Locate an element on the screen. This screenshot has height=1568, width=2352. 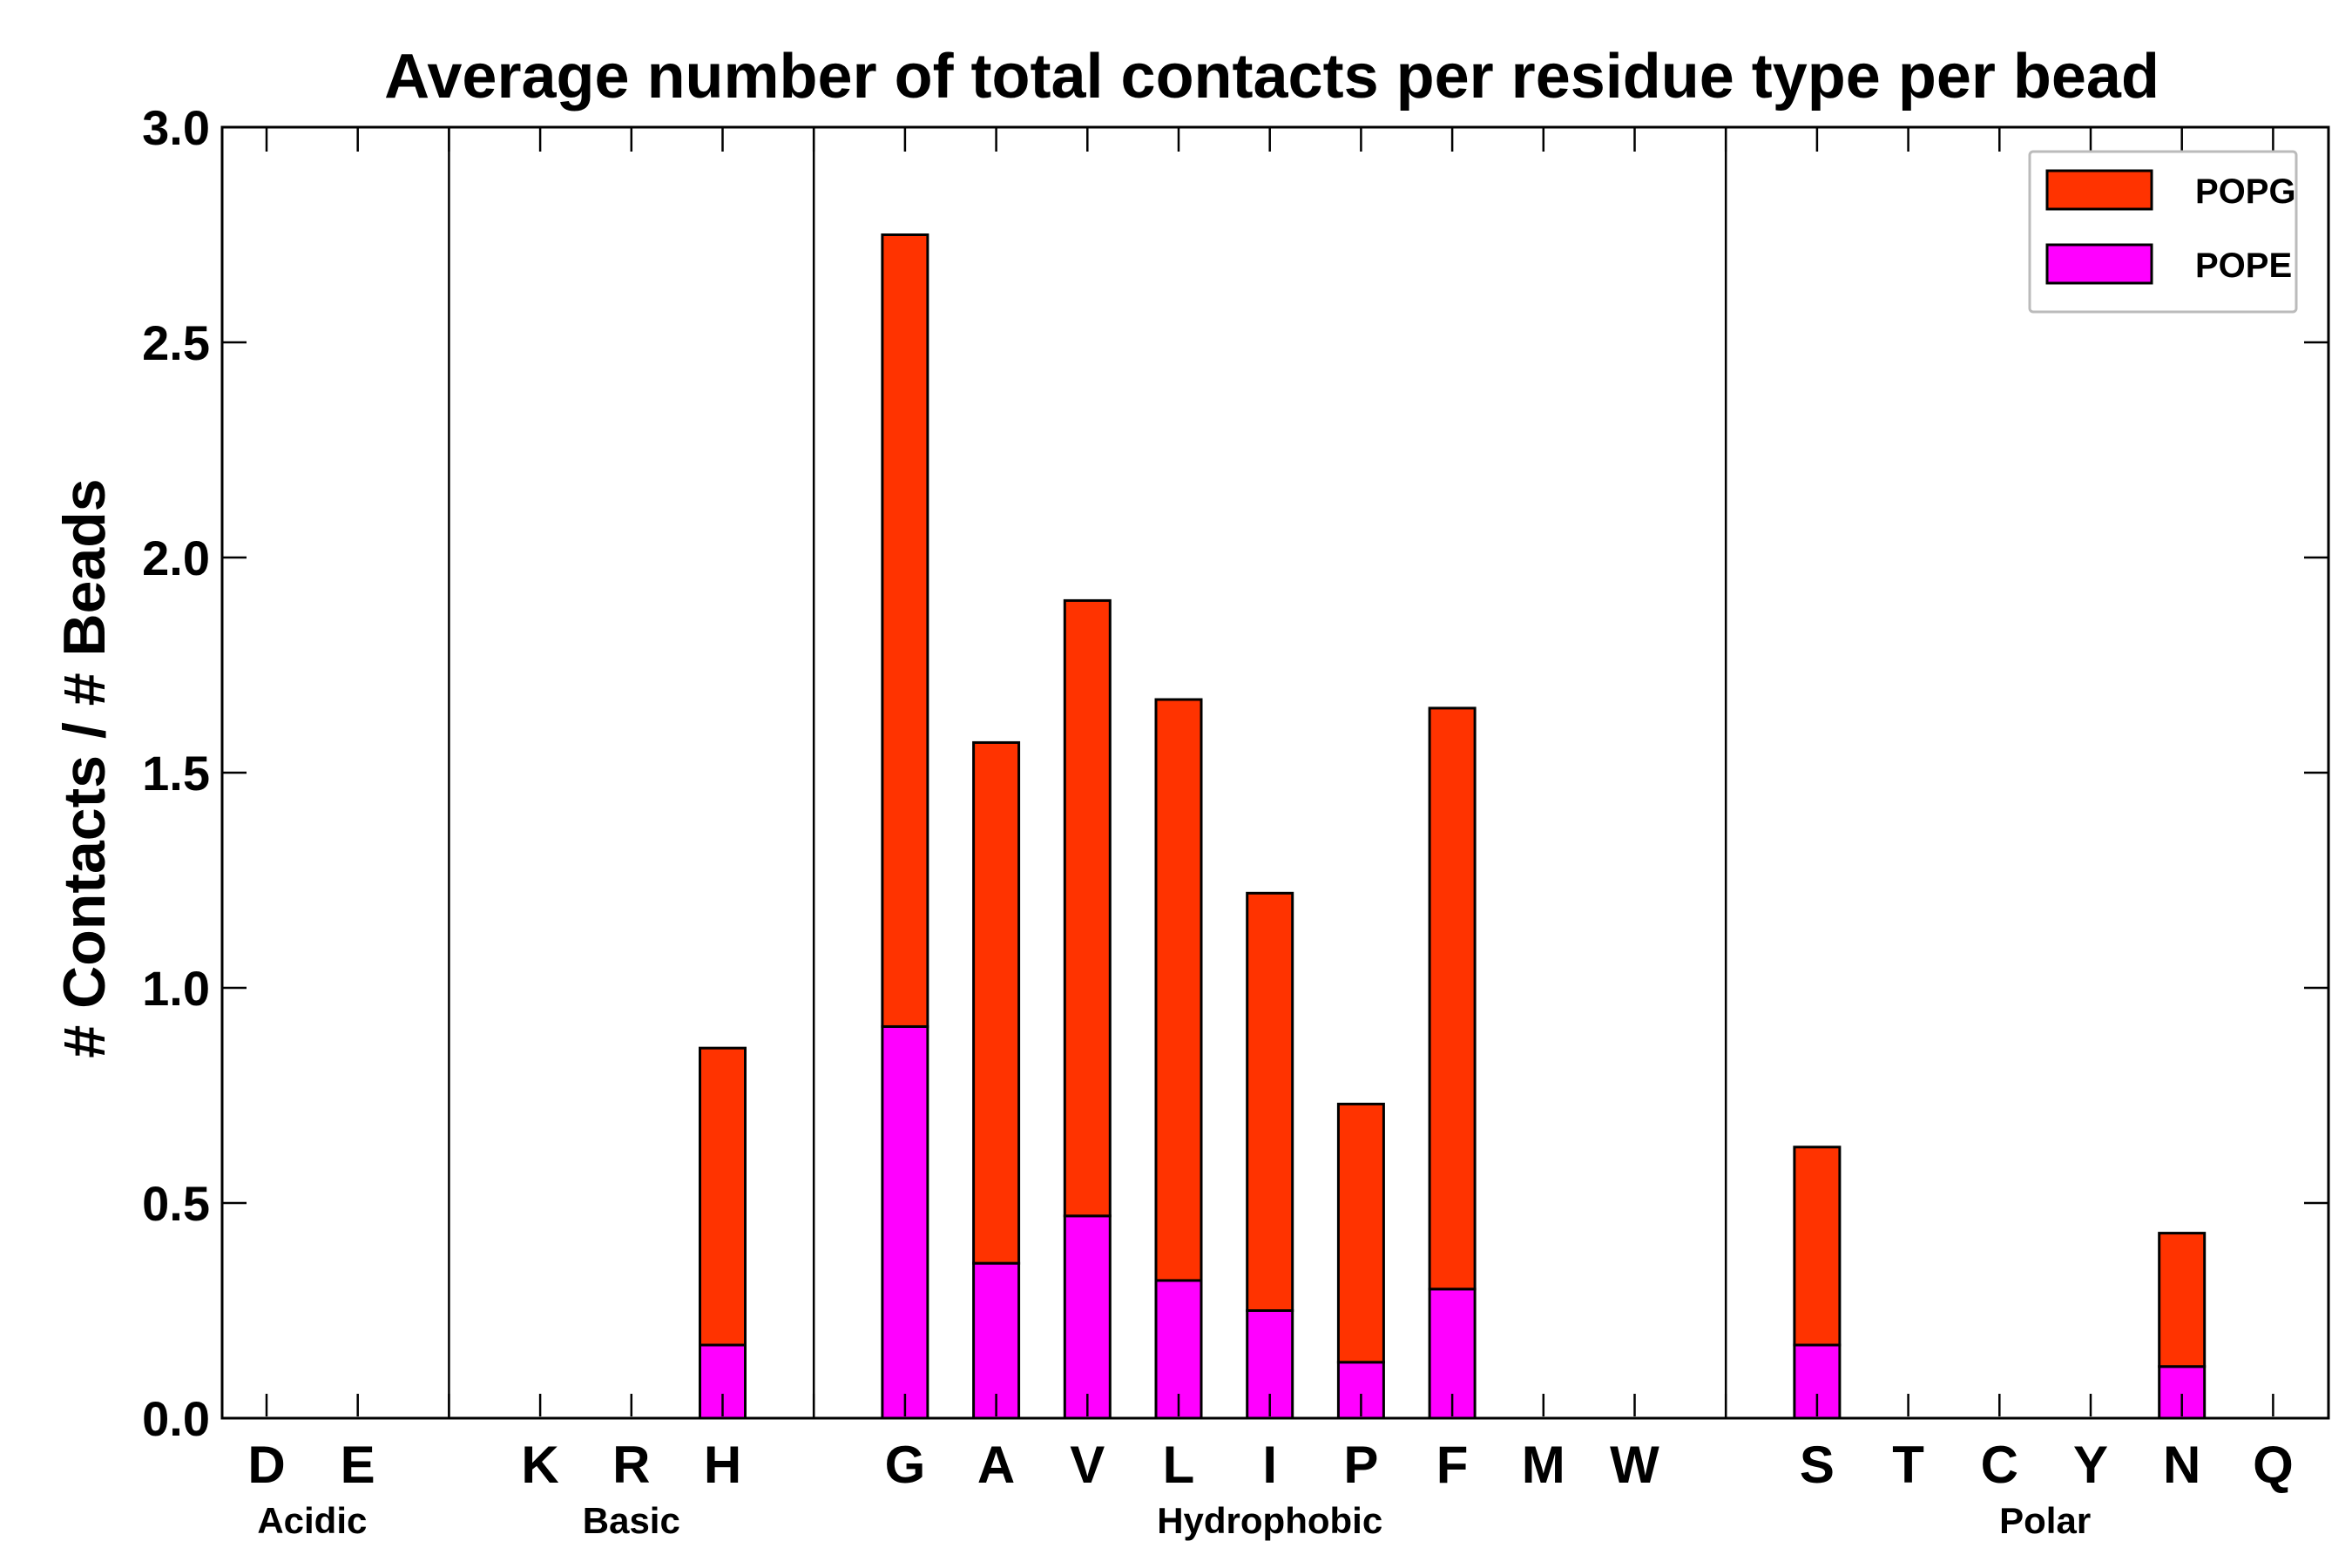
y-tick-label-3.0: 3.0 is located at coordinates (176, 127).